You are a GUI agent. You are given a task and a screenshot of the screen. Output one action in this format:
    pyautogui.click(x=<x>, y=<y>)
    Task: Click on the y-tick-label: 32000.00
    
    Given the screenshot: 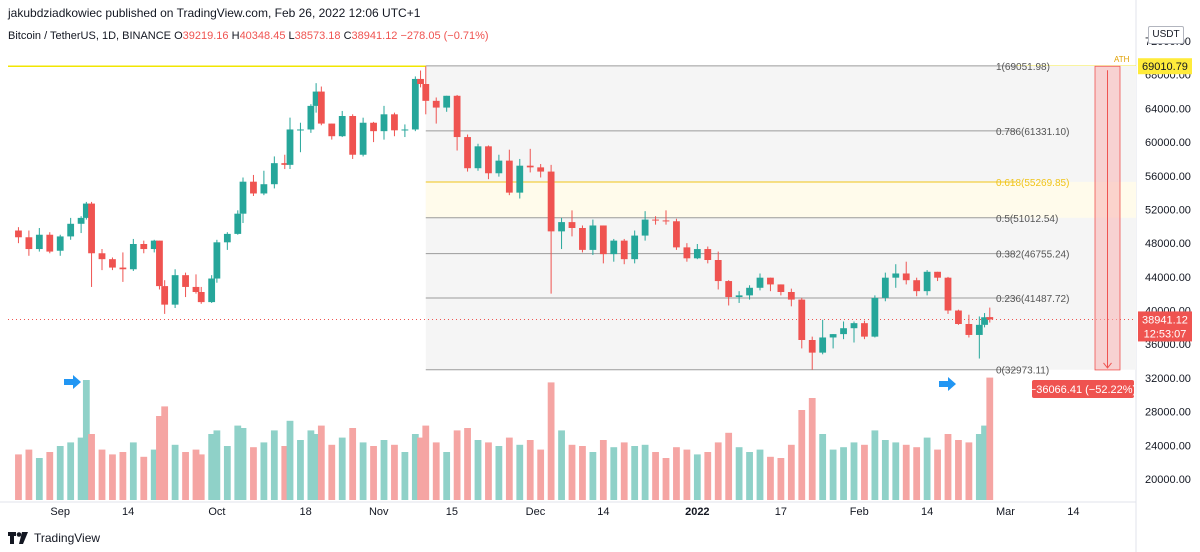 What is the action you would take?
    pyautogui.click(x=1168, y=379)
    